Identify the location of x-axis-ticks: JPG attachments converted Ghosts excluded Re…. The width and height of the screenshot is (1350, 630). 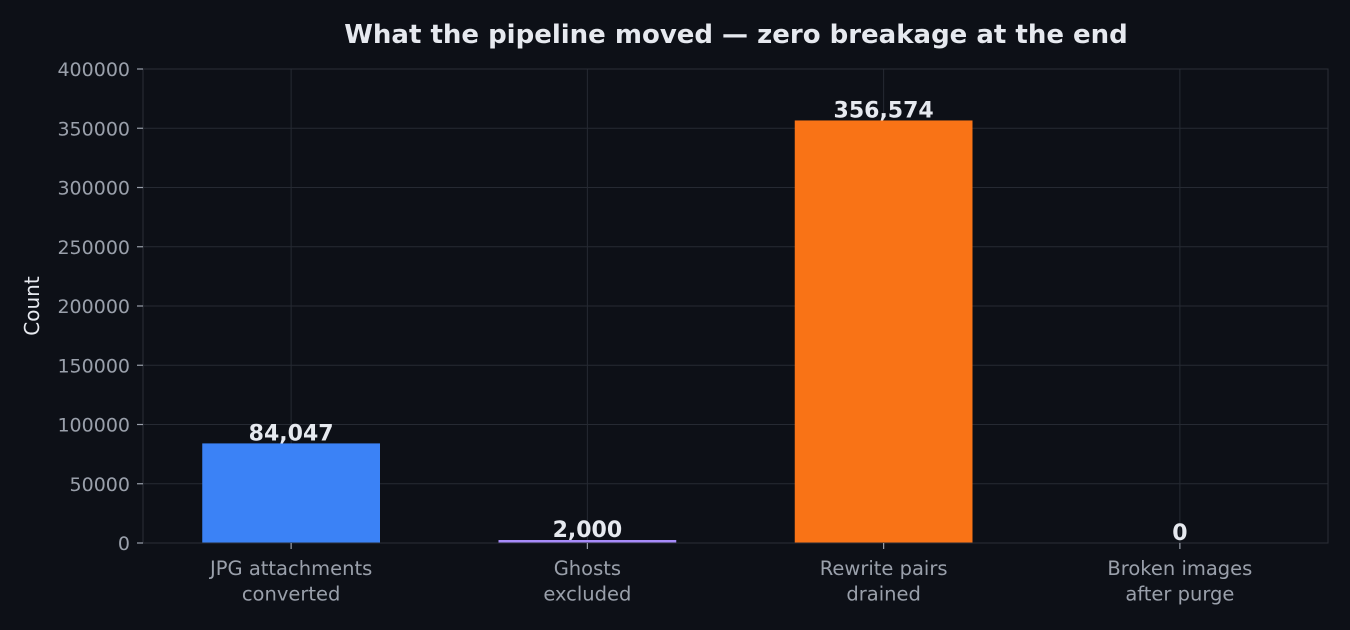
(730, 574).